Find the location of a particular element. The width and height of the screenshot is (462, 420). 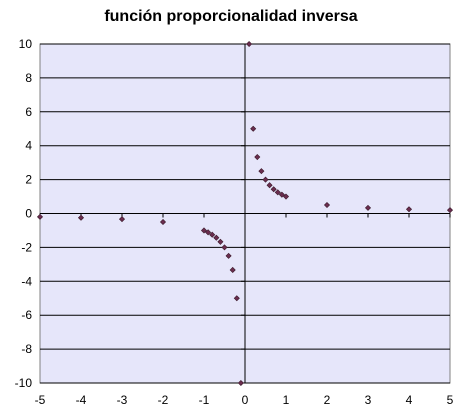

x-tick-label: -5 is located at coordinates (40, 400).